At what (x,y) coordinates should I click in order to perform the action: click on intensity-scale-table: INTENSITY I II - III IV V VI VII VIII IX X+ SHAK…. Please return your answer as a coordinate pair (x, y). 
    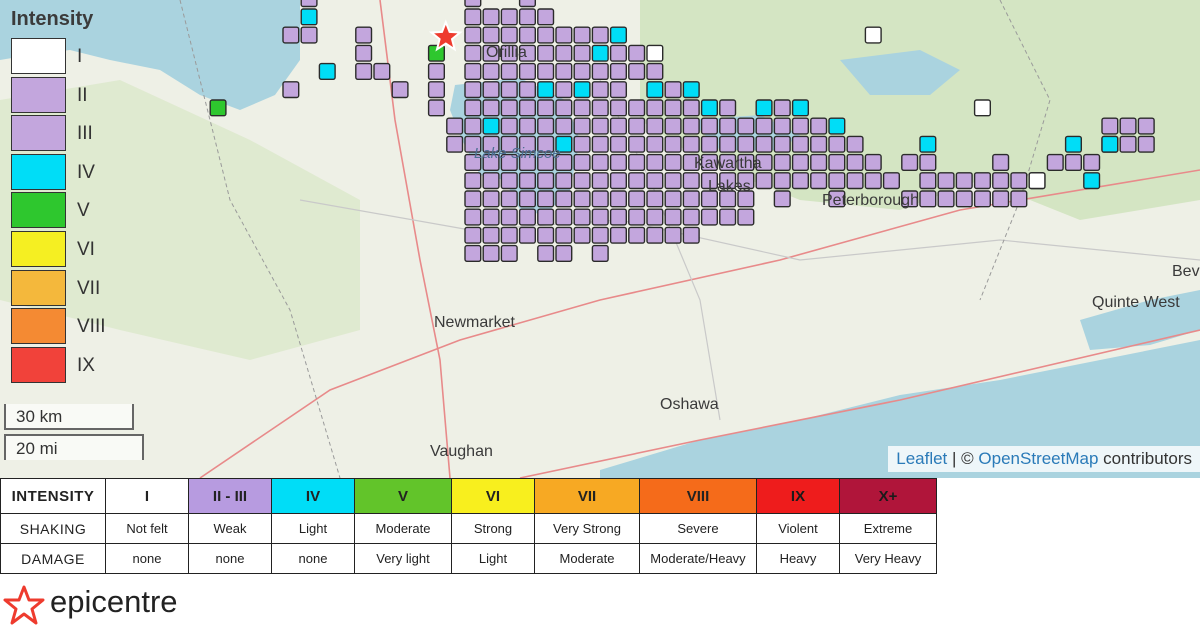
    Looking at the image, I should click on (468, 526).